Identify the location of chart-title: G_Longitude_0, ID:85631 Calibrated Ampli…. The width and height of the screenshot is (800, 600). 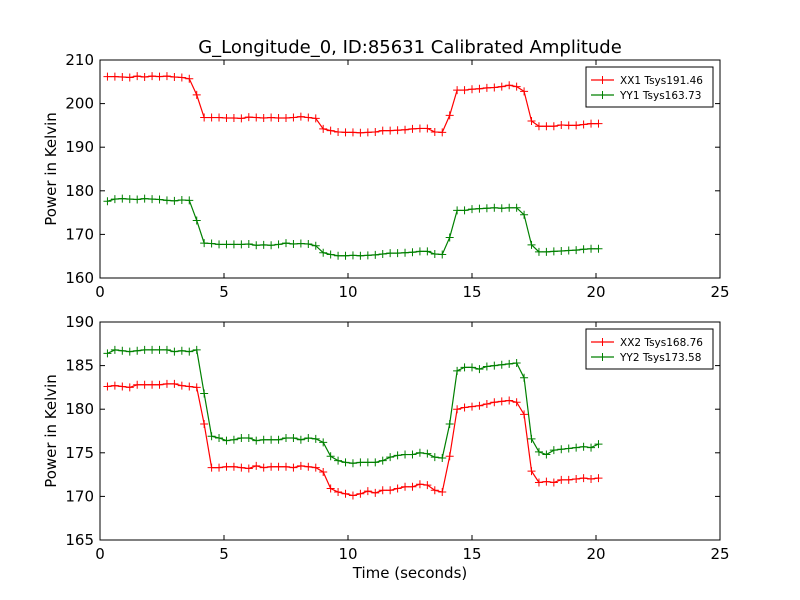
(410, 47).